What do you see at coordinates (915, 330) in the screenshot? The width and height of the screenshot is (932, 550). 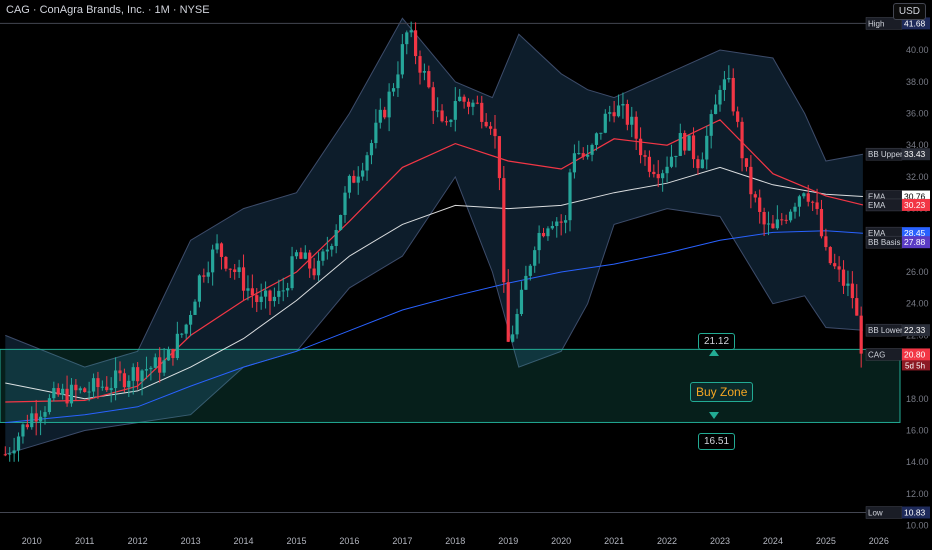 I see `price-label-value: 22.33` at bounding box center [915, 330].